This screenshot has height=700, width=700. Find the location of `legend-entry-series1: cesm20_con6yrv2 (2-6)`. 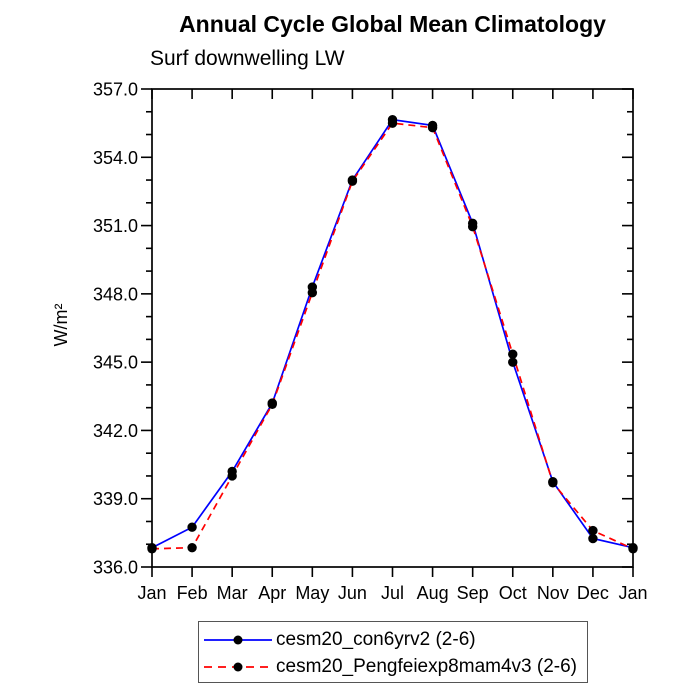

legend-entry-series1: cesm20_con6yrv2 (2-6) is located at coordinates (395, 639).